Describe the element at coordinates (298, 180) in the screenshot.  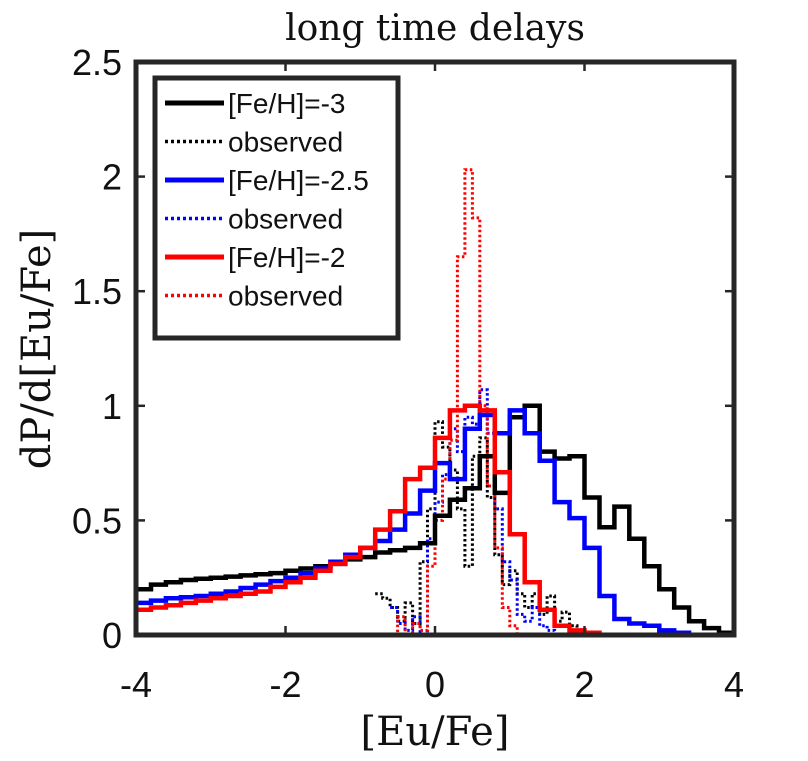
I see `legend-label: [Fe/H]=-2.5` at that location.